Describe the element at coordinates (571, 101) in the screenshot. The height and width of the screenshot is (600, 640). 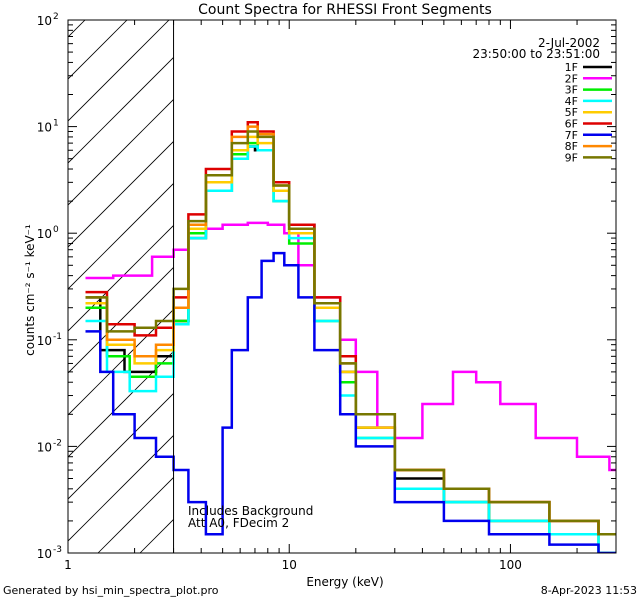
I see `legend-label-4F: 4F` at that location.